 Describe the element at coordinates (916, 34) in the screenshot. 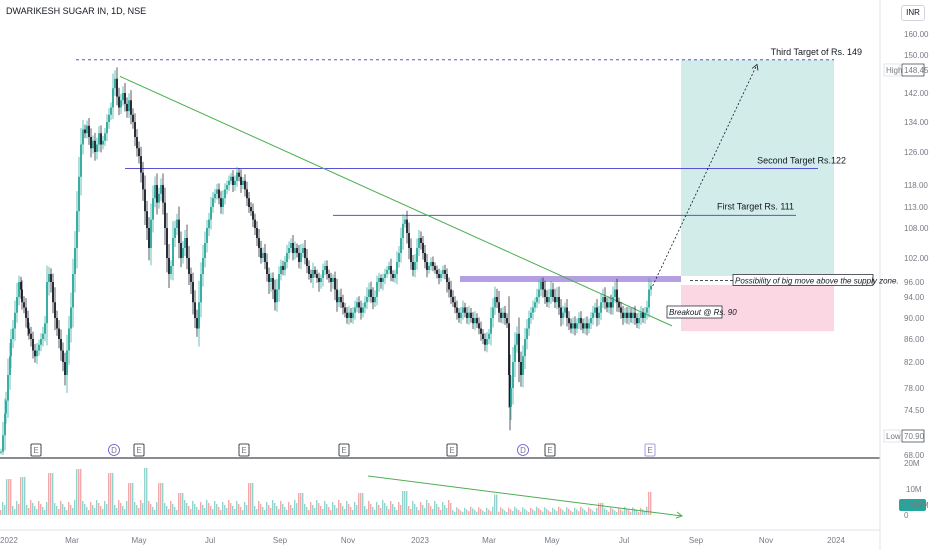

I see `y-tick-label: 160.00` at that location.